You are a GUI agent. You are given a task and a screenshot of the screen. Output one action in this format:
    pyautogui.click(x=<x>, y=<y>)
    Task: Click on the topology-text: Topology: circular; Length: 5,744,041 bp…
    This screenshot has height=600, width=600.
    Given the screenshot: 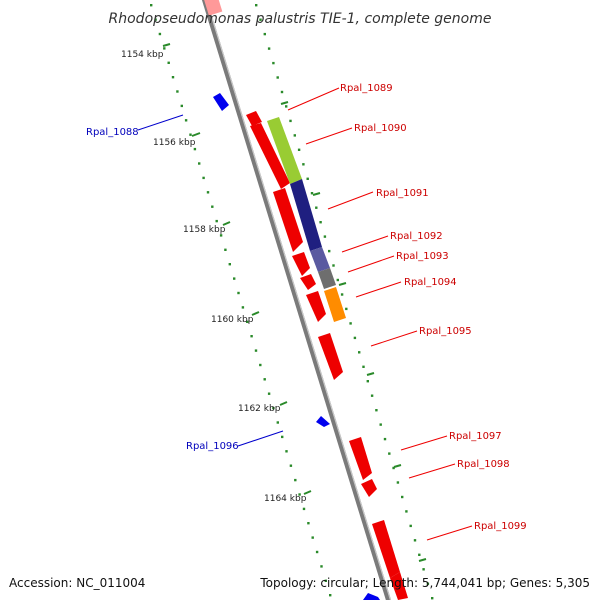 What is the action you would take?
    pyautogui.click(x=424, y=583)
    